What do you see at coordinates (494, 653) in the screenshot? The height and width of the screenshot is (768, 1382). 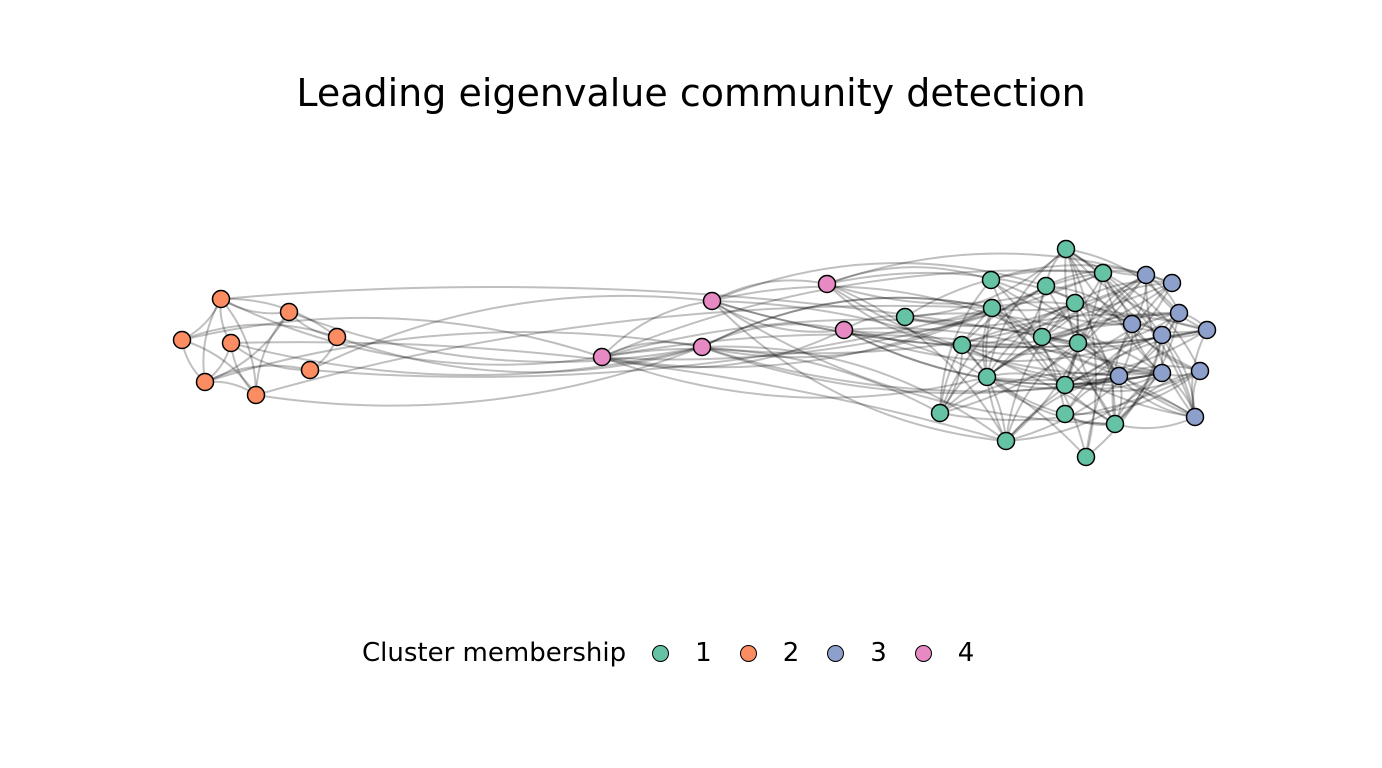 I see `legend-title: Cluster membership` at bounding box center [494, 653].